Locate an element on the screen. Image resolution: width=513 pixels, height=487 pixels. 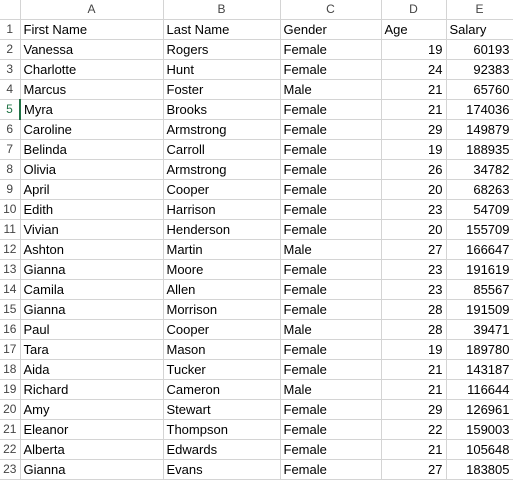
row-header: 1 is located at coordinates (10, 29).